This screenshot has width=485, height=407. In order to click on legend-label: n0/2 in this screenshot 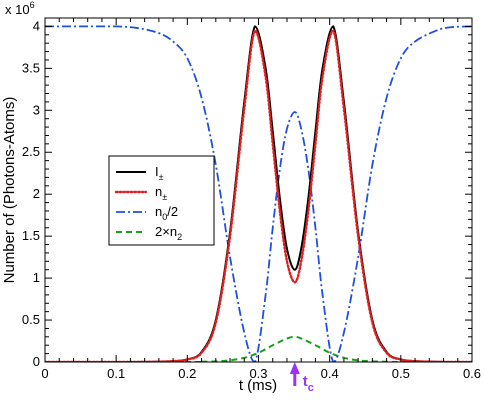, I will do `click(166, 213)`.